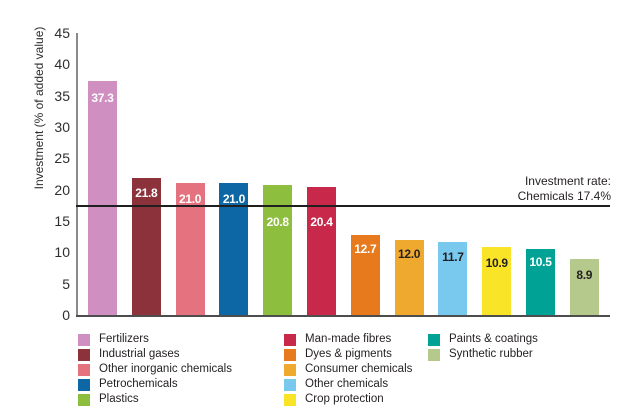  What do you see at coordinates (62, 189) in the screenshot?
I see `y-tick-label: 20` at bounding box center [62, 189].